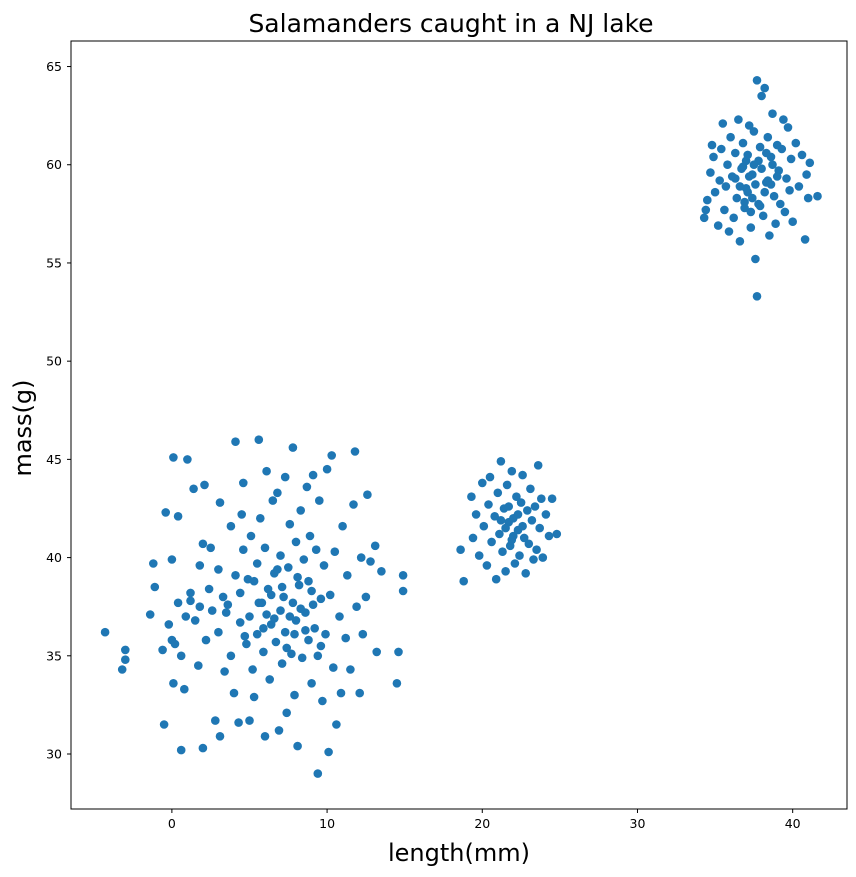 This screenshot has width=856, height=877. What do you see at coordinates (54, 262) in the screenshot?
I see `y-tick-label: 55` at bounding box center [54, 262].